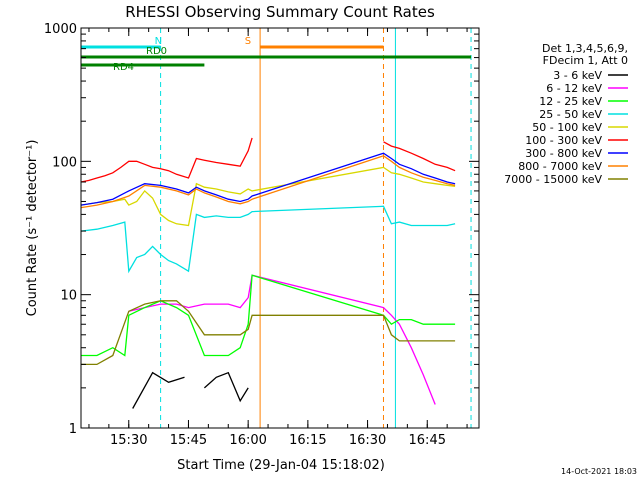  I want to click on legend-header: Det 1,3,4,5,6,9,, so click(585, 48).